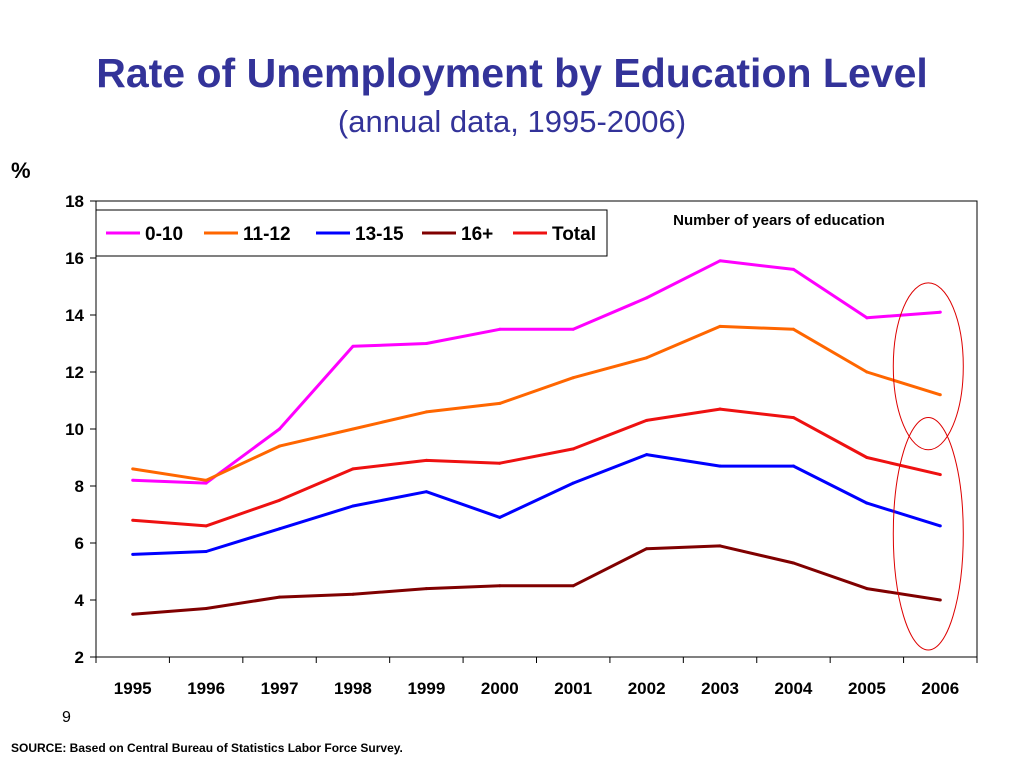 The height and width of the screenshot is (768, 1024). I want to click on chart-highlights, so click(928, 466).